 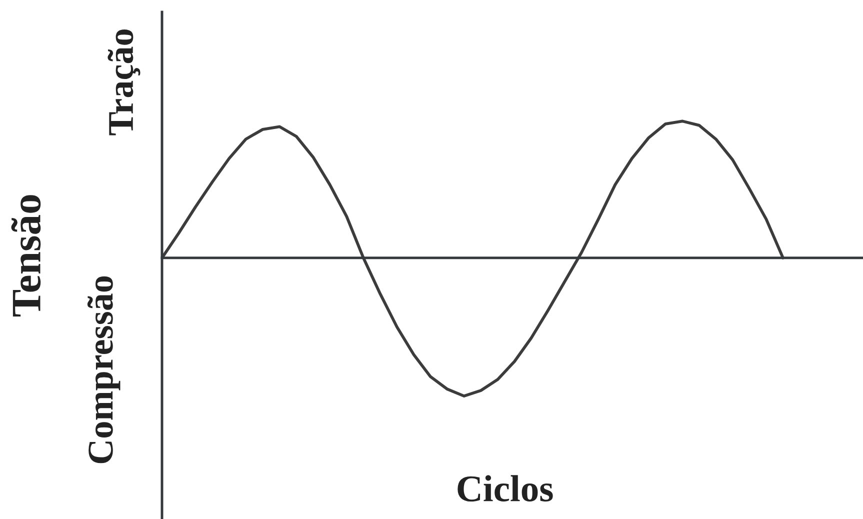 What do you see at coordinates (26, 255) in the screenshot?
I see `y-axis-title: Tensão` at bounding box center [26, 255].